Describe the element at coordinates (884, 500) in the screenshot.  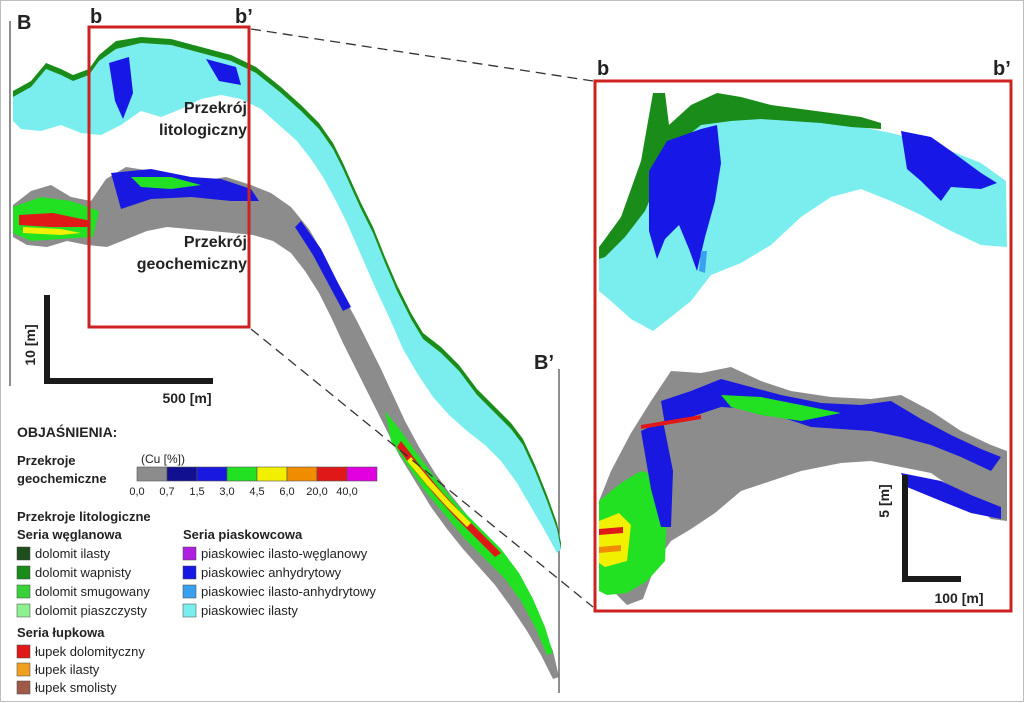
I see `detail-scale-vertical-label: 5 [m]` at that location.